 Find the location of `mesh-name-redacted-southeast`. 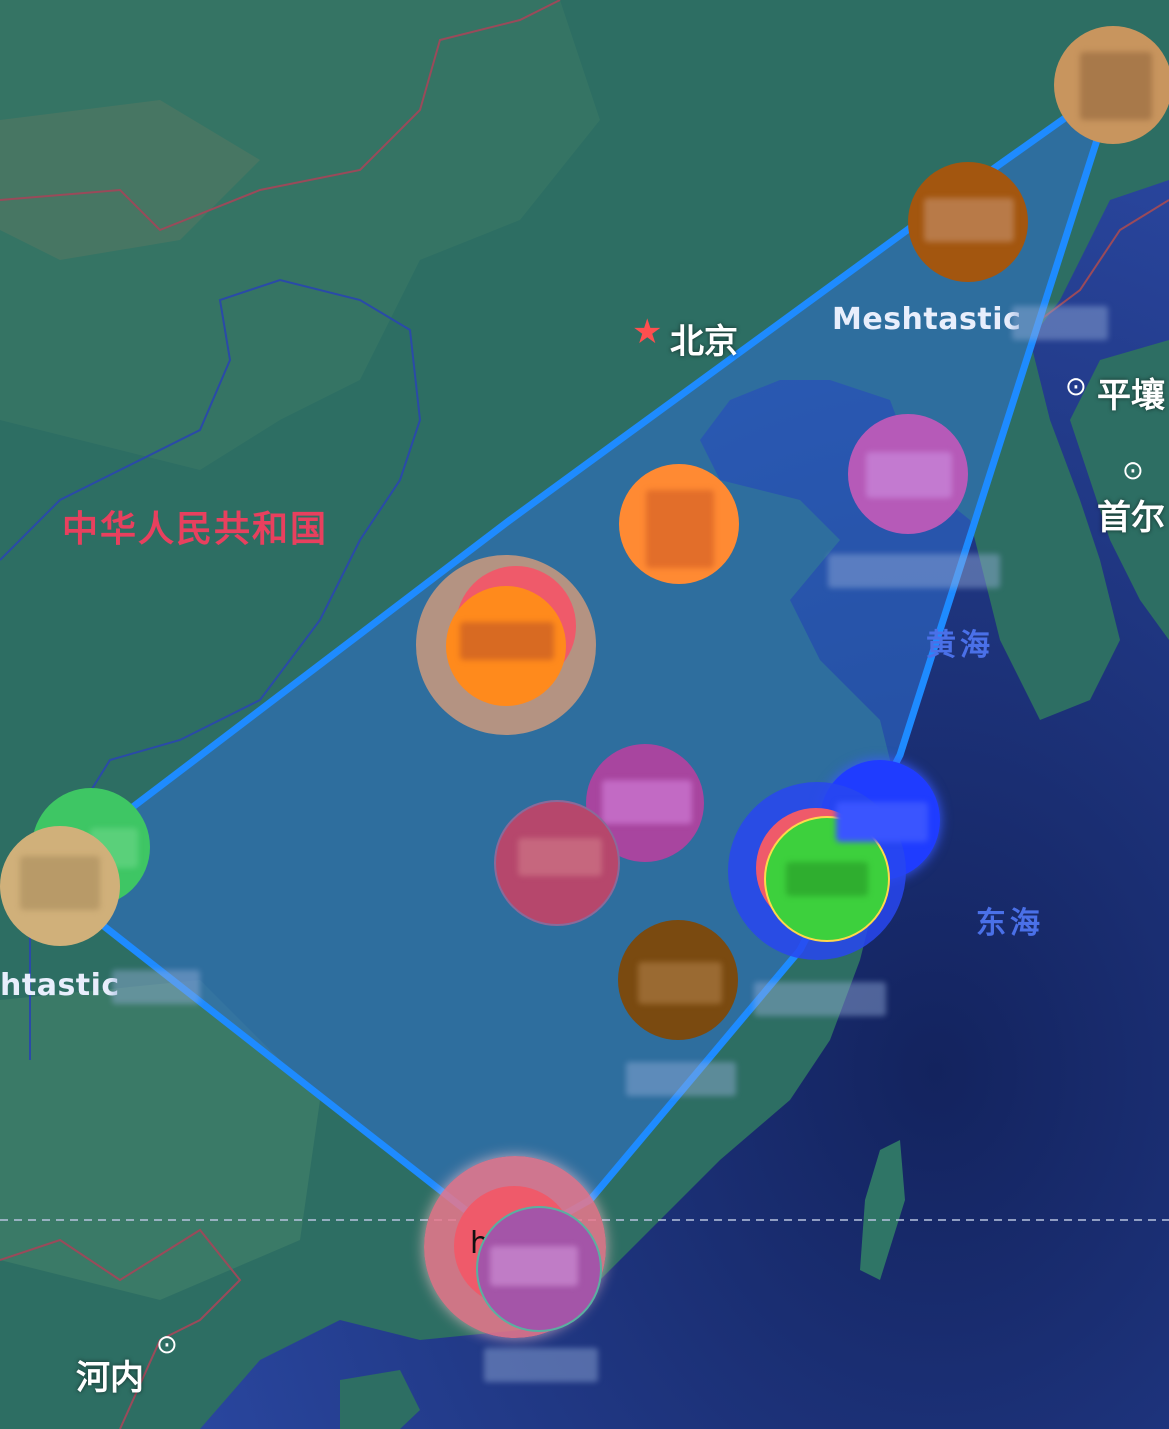

mesh-name-redacted-southeast is located at coordinates (681, 1079).